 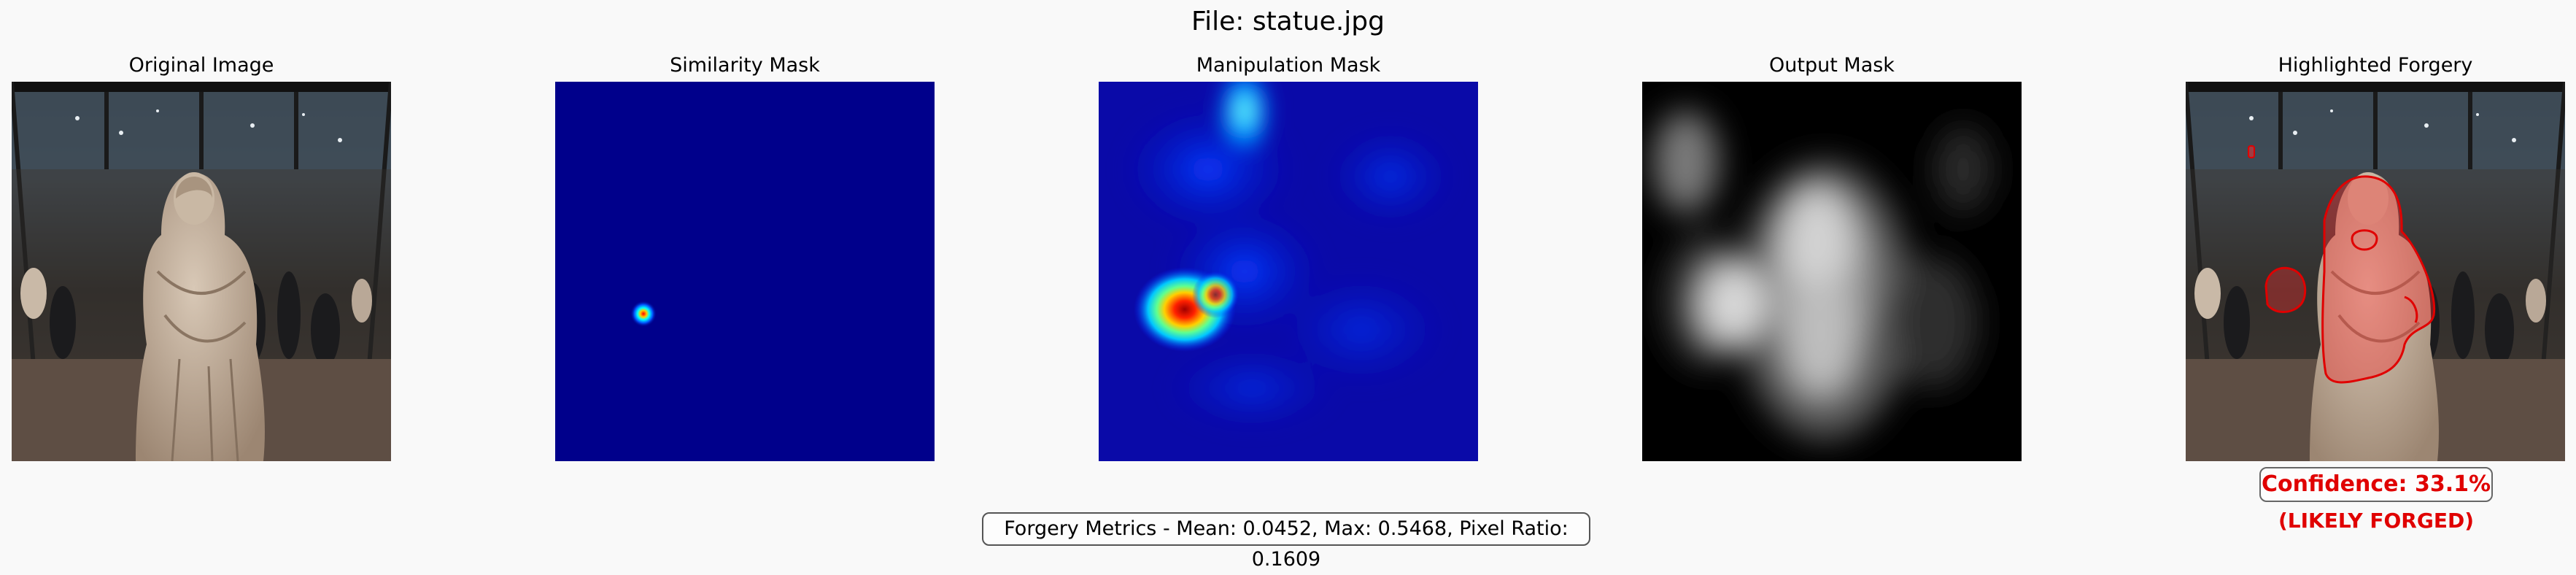 I want to click on original-image, so click(x=201, y=271).